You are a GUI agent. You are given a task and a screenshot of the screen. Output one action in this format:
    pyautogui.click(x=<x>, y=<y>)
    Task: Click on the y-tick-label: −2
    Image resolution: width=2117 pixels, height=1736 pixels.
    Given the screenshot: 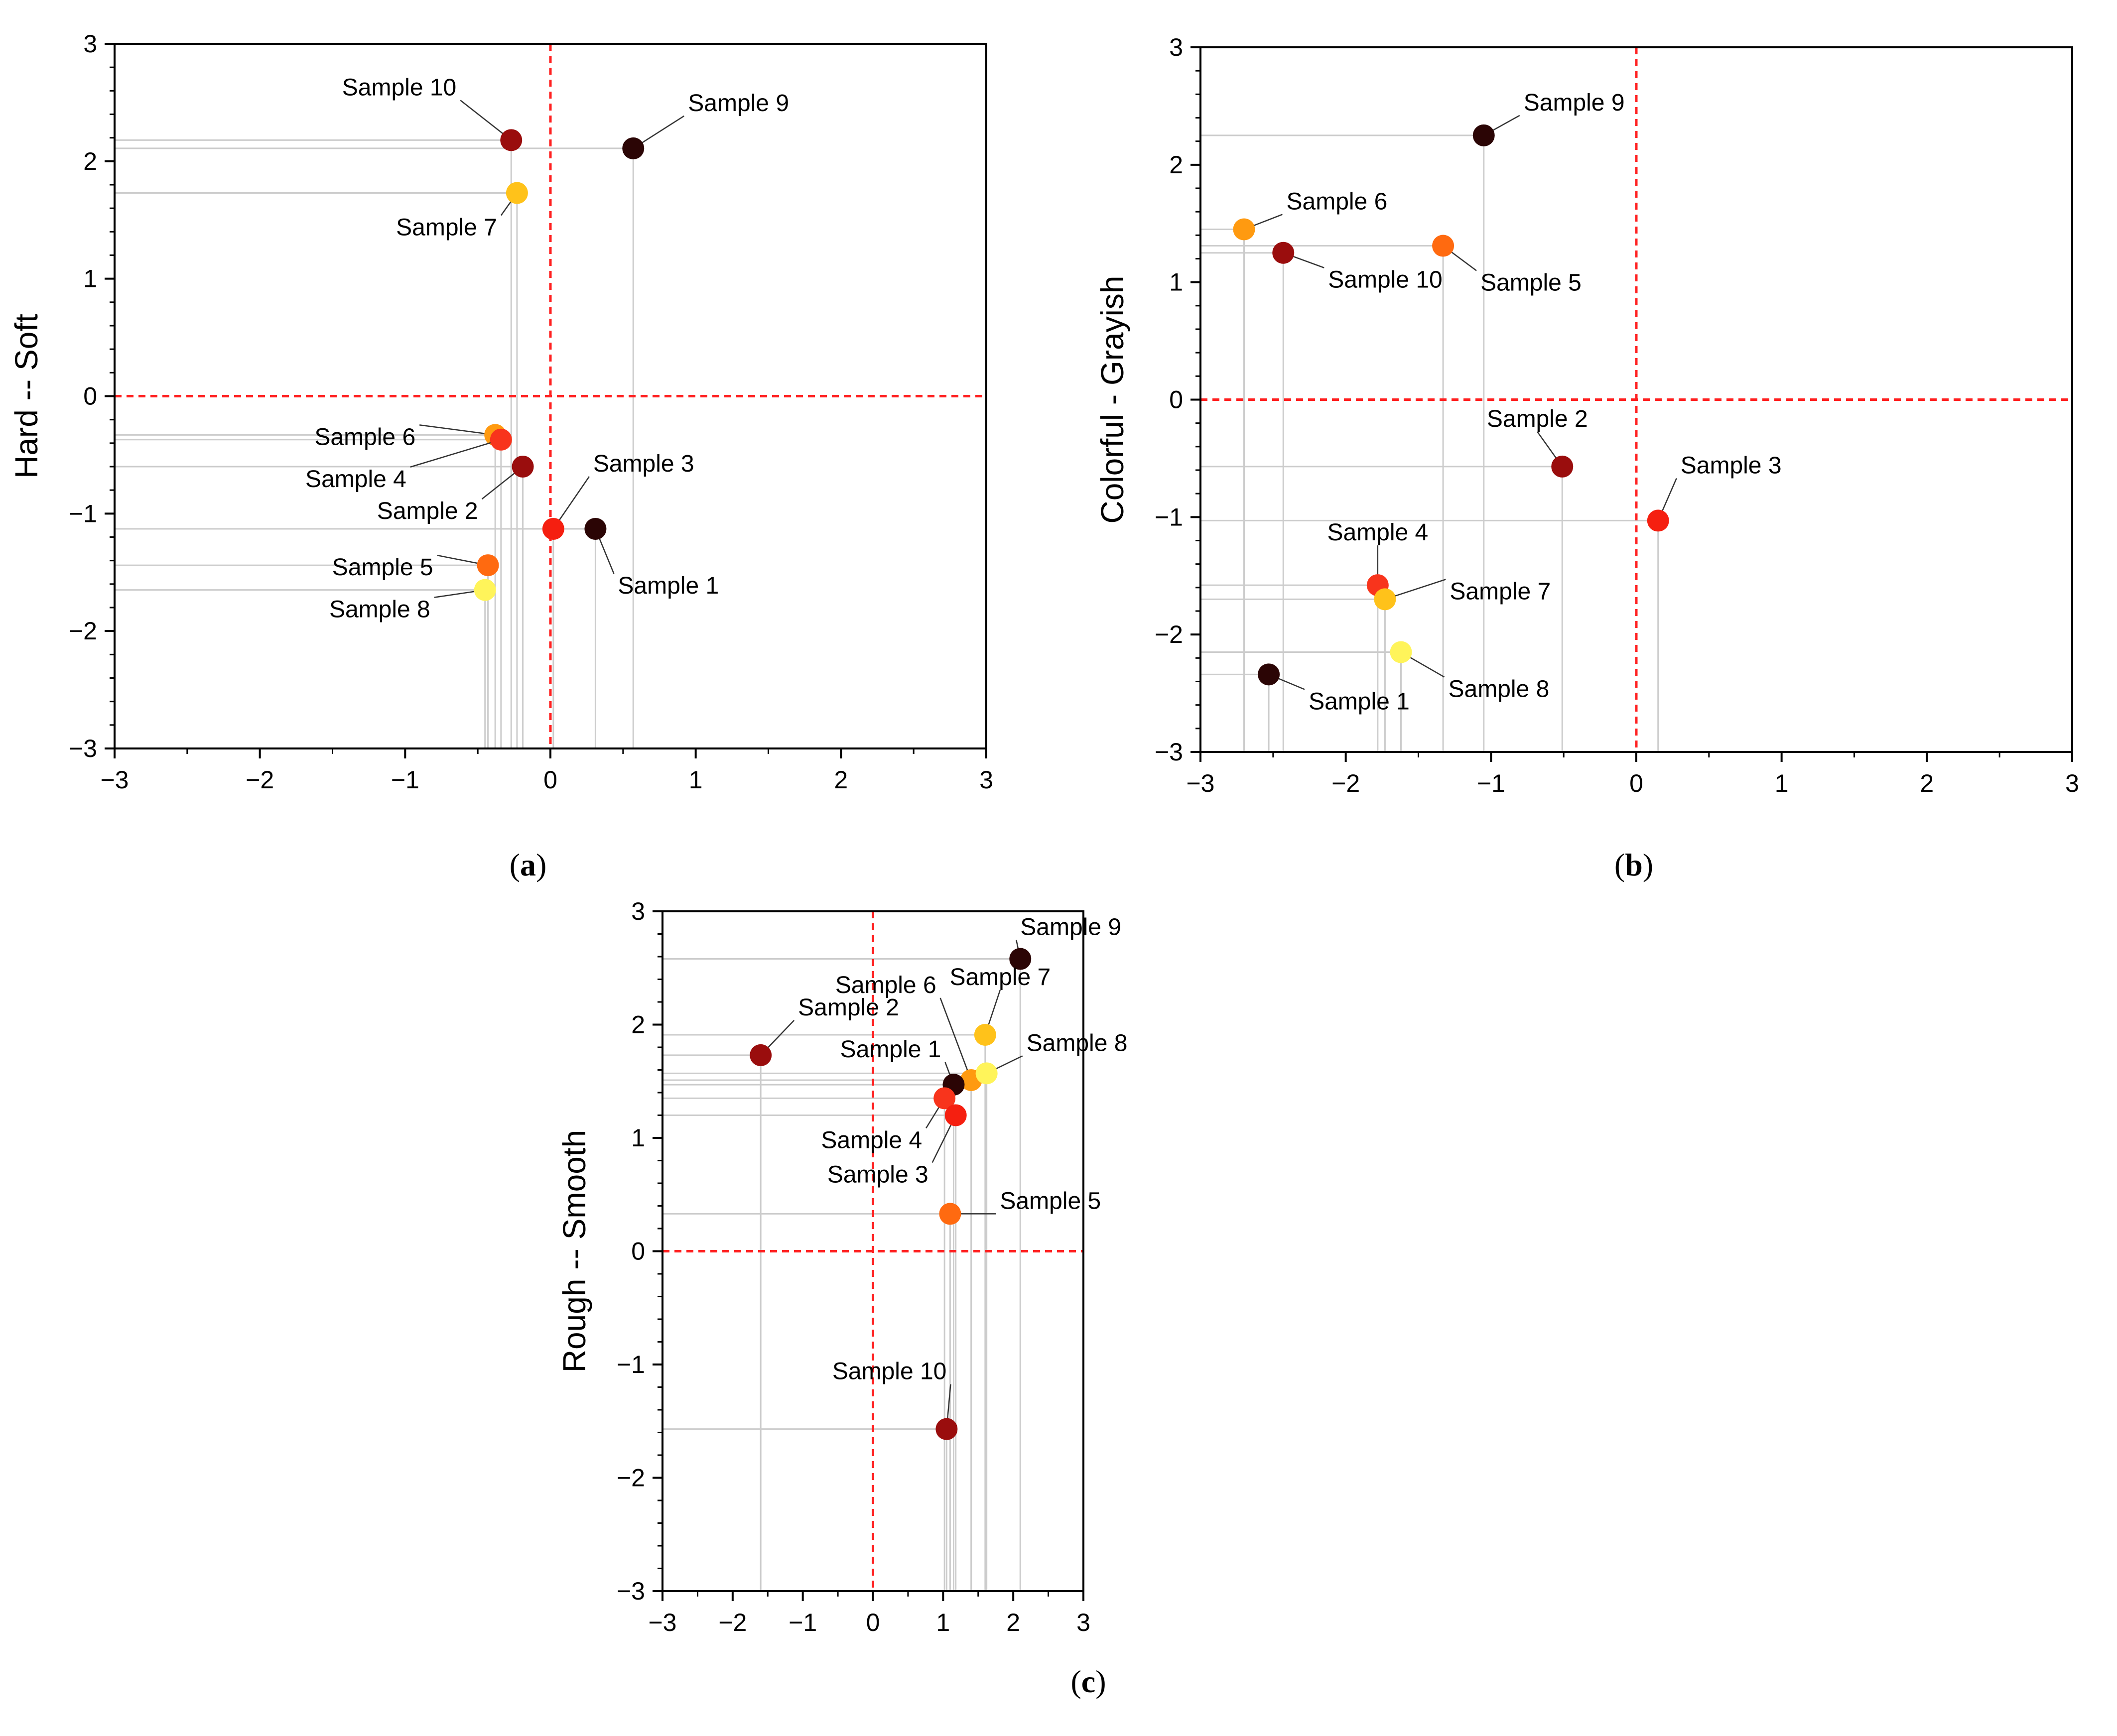 What is the action you would take?
    pyautogui.click(x=631, y=1478)
    